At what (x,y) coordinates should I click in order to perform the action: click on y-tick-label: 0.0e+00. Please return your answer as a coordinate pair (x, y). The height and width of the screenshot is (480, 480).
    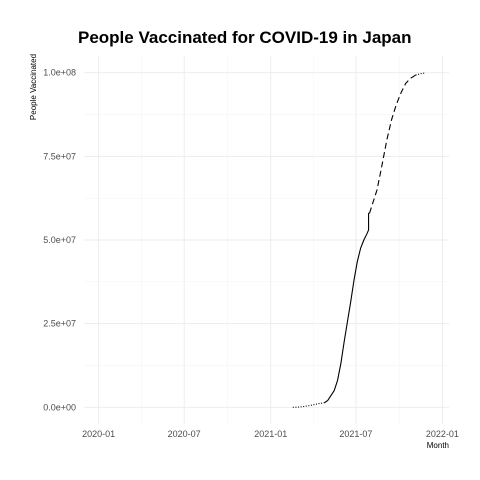
    Looking at the image, I should click on (59, 407).